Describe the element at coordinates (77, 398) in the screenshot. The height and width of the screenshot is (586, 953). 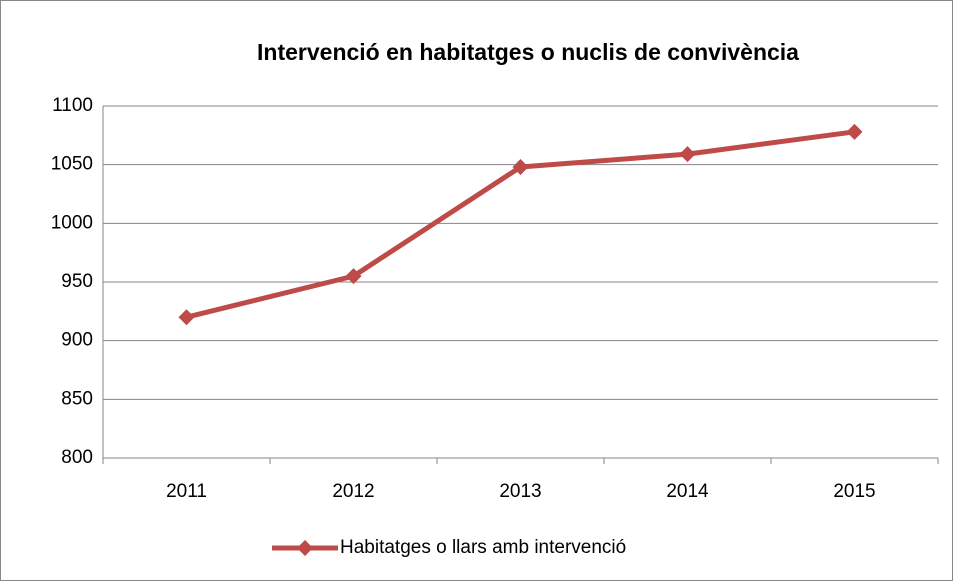
I see `y-tick-label: 850` at that location.